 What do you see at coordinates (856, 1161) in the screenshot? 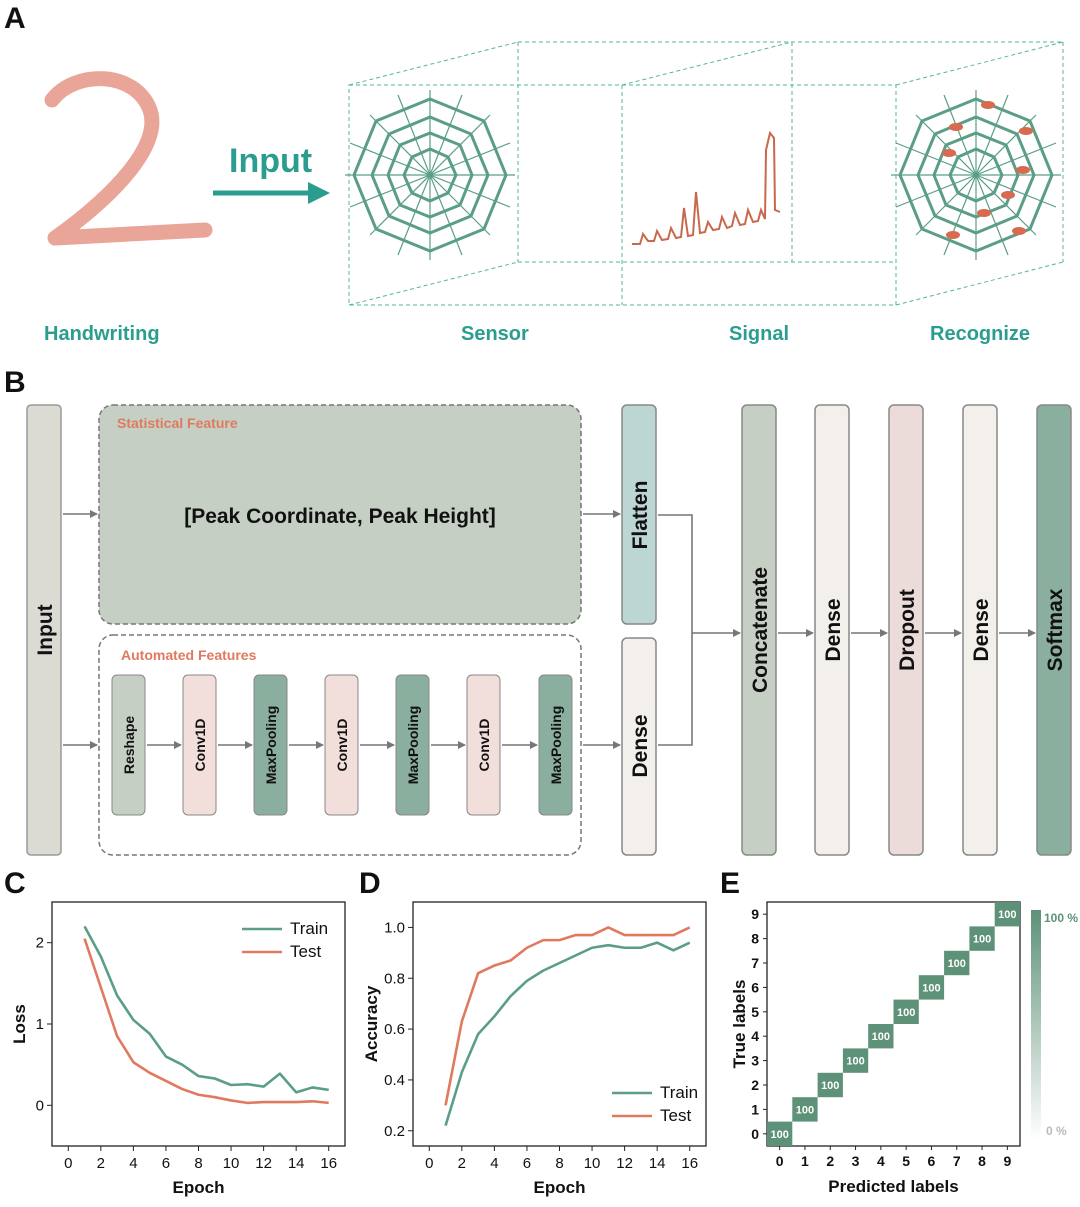
I see `x-tick-label: 3` at bounding box center [856, 1161].